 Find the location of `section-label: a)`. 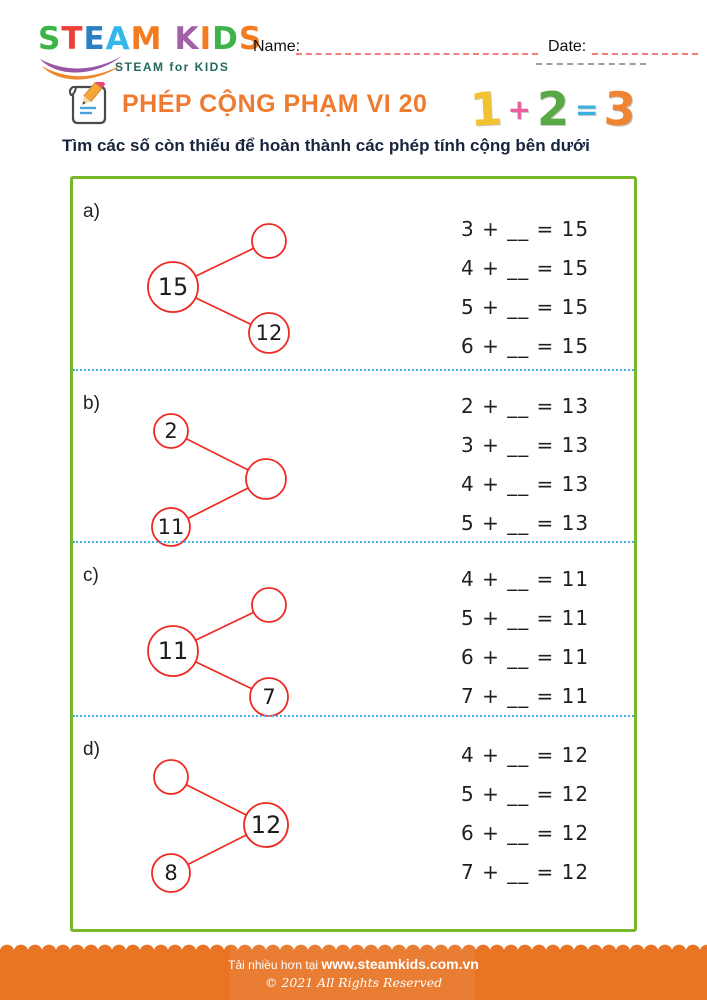

section-label: a) is located at coordinates (91, 211).